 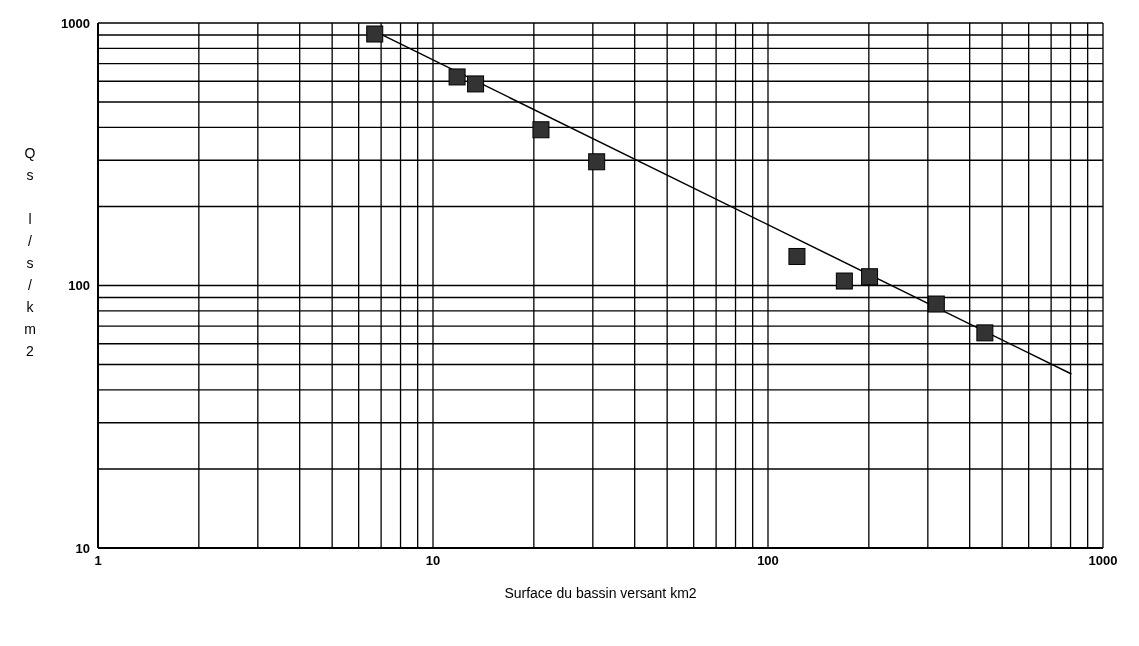 I want to click on x-tick-label: 1000, so click(x=1103, y=561).